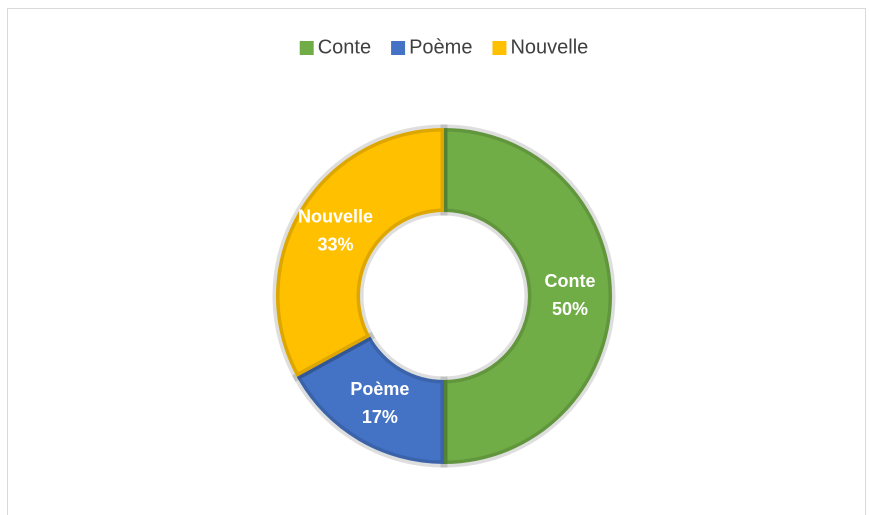 Image resolution: width=869 pixels, height=515 pixels. Describe the element at coordinates (549, 47) in the screenshot. I see `legend-label: Nouvelle` at that location.